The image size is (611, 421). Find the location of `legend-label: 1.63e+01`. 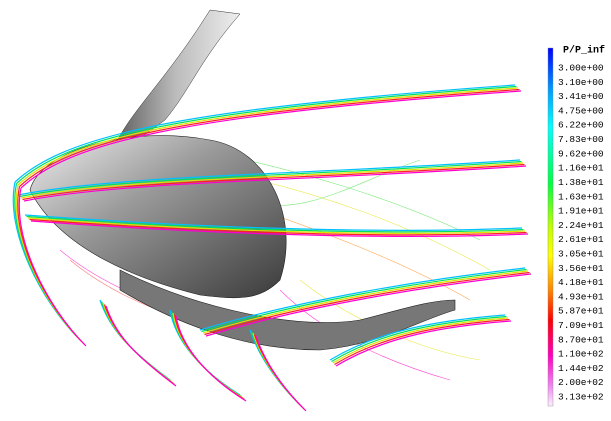

legend-label: 1.63e+01 is located at coordinates (581, 196).